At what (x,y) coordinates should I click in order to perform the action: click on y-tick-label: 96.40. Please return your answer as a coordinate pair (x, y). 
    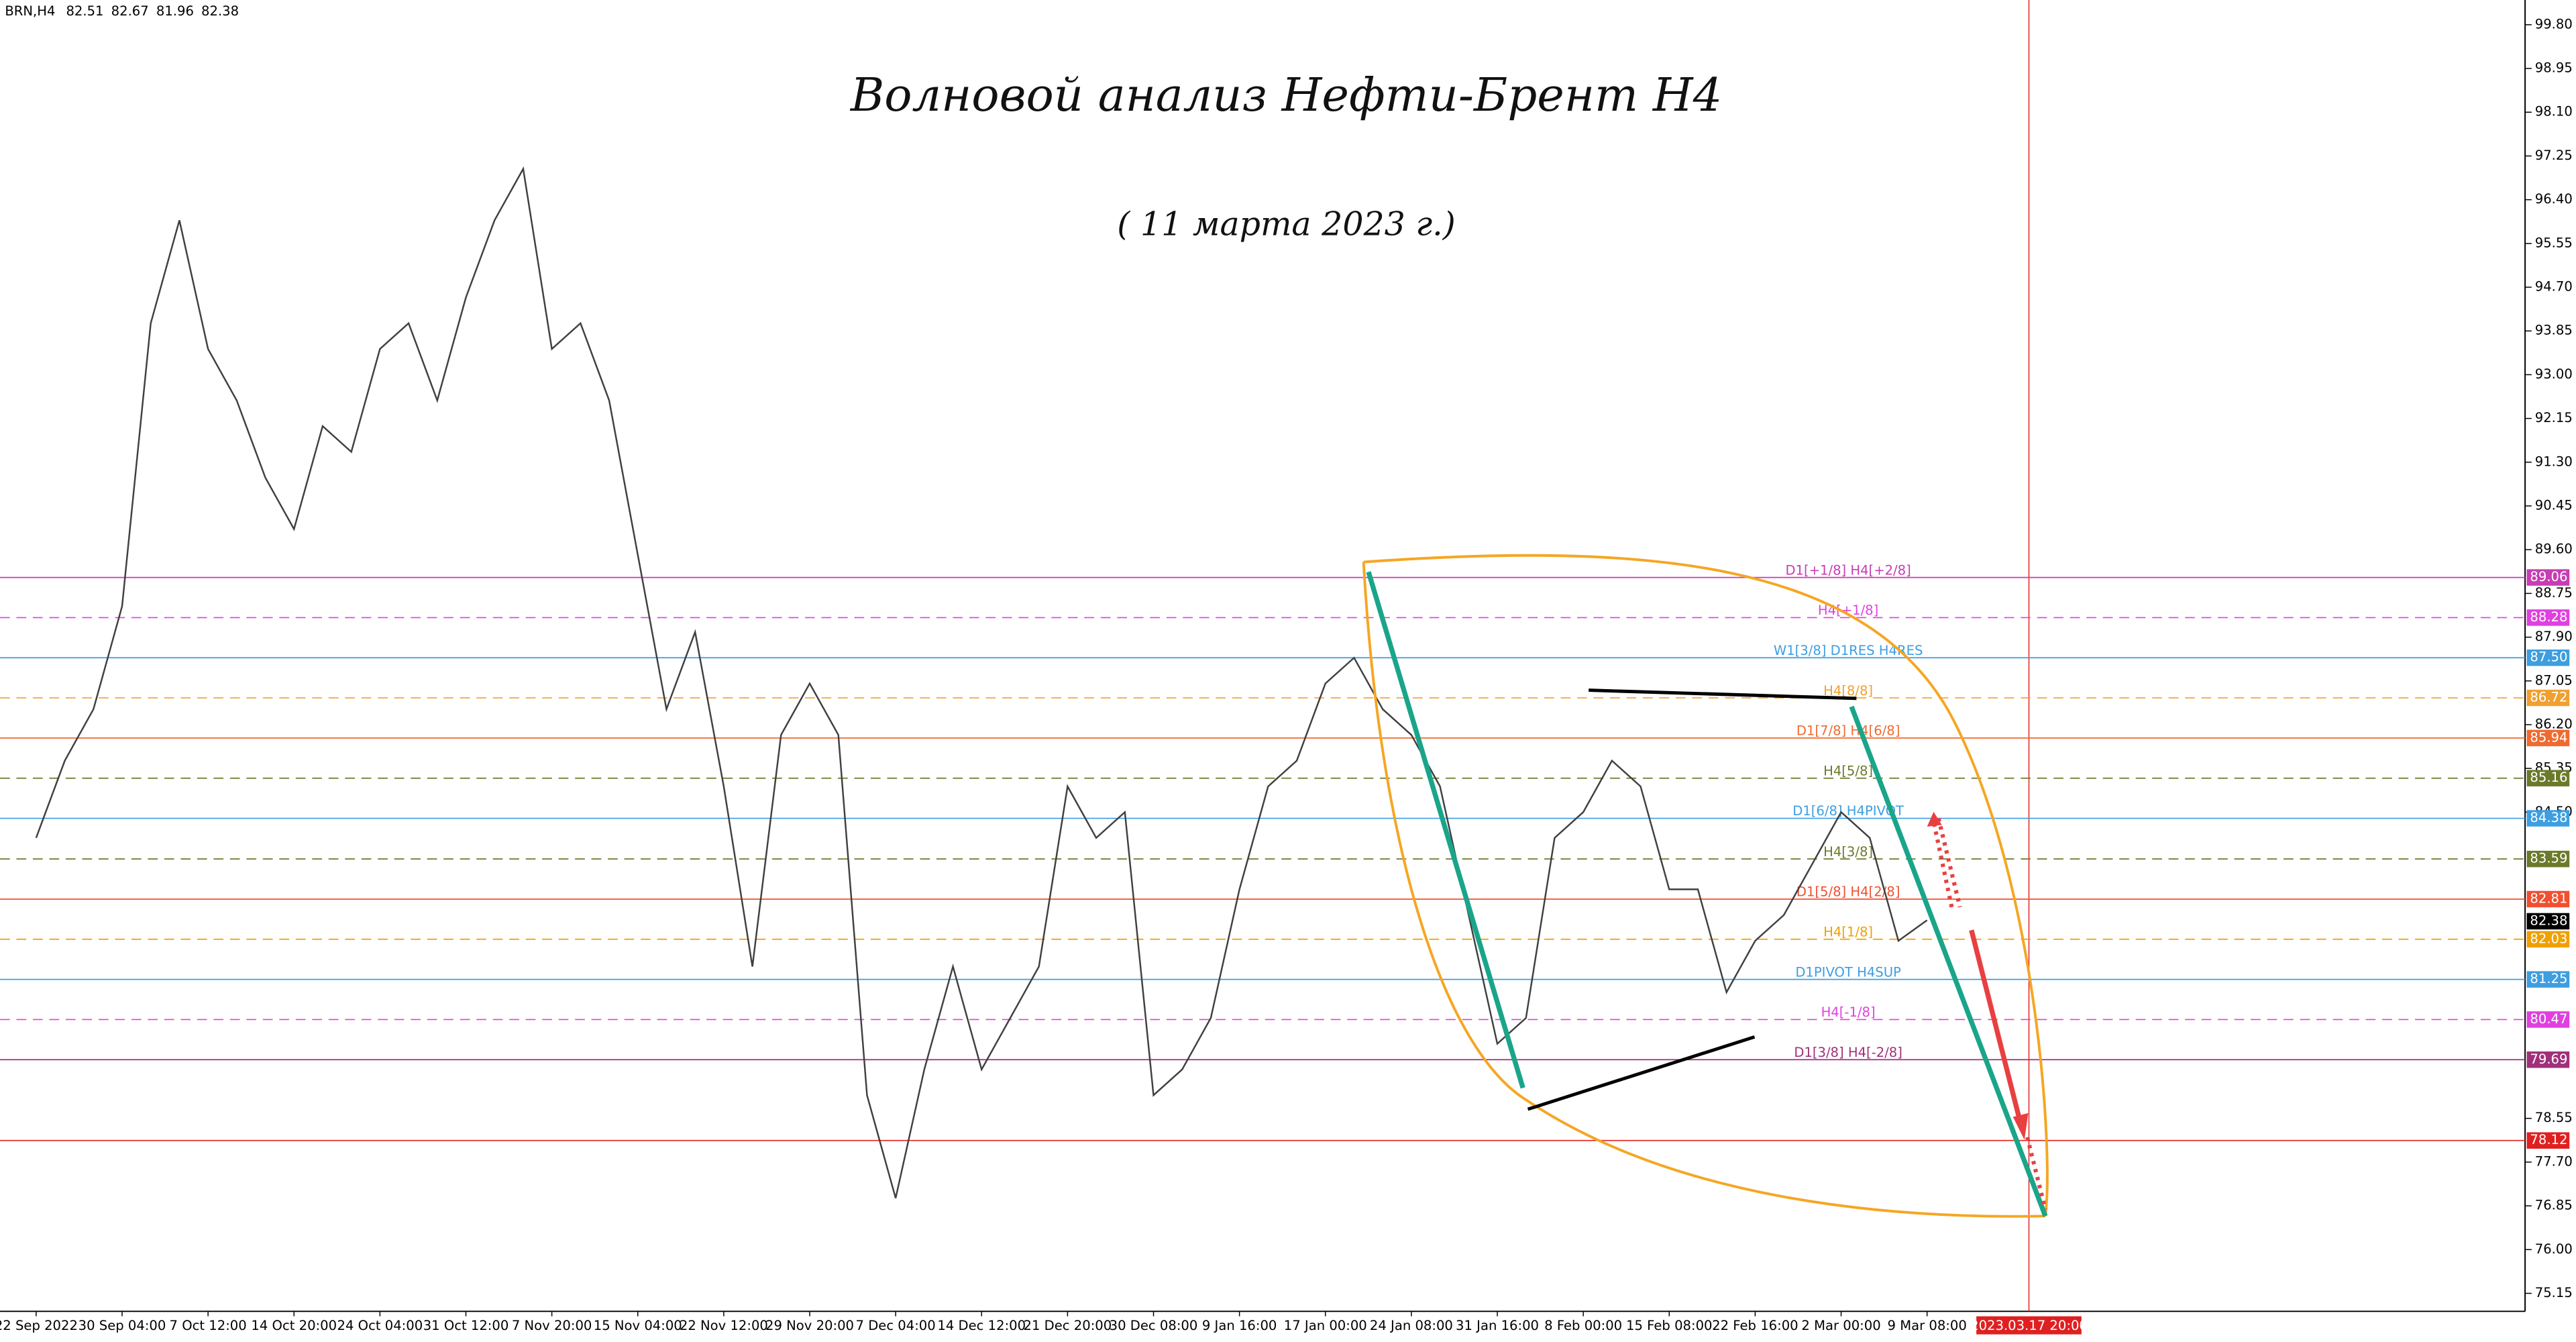
    Looking at the image, I should click on (2554, 199).